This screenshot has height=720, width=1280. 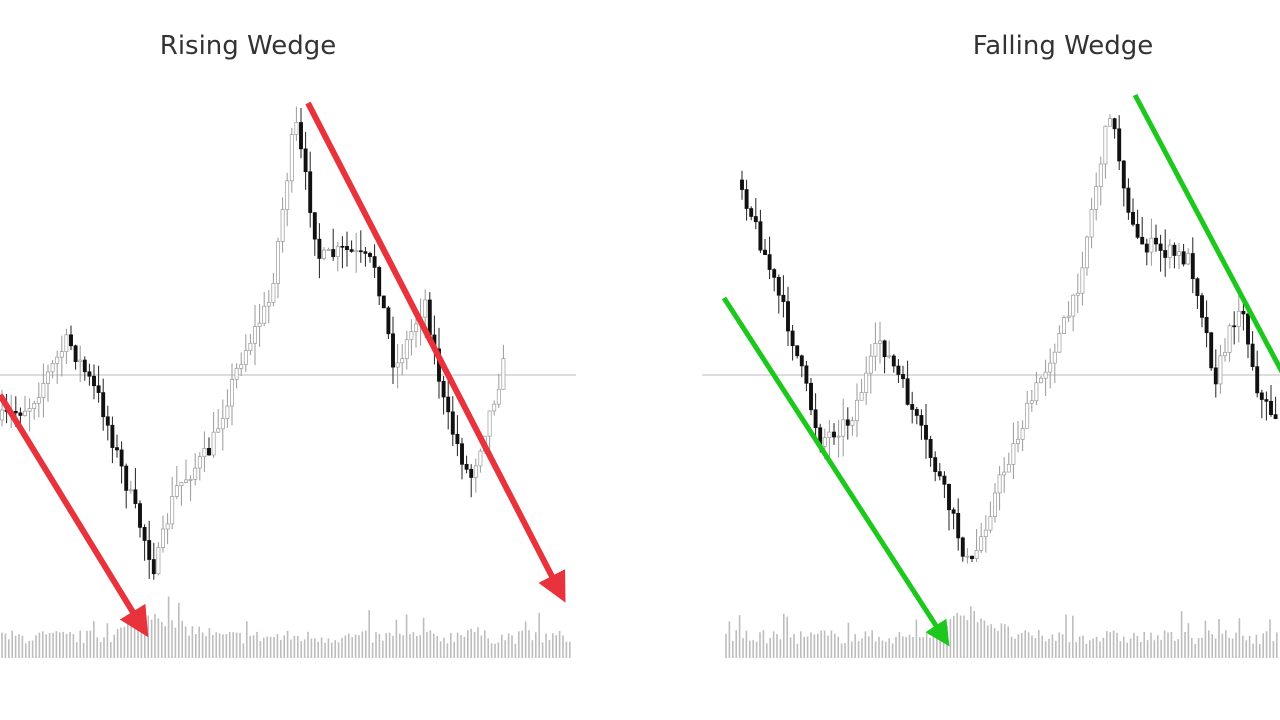 What do you see at coordinates (1206, 233) in the screenshot?
I see `arrow` at bounding box center [1206, 233].